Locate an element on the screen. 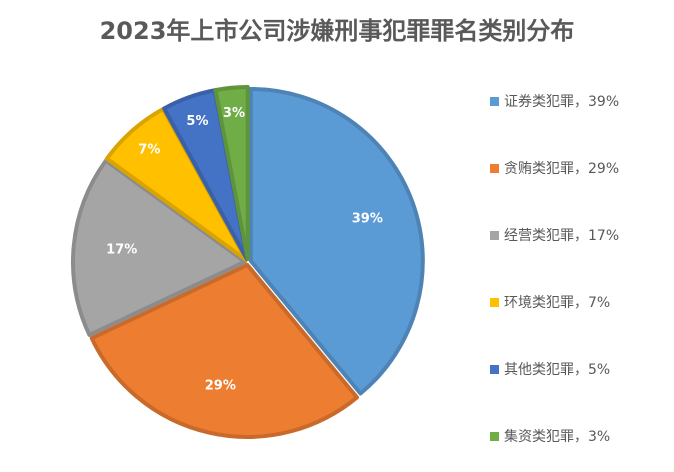  data-label: 3% is located at coordinates (234, 113).